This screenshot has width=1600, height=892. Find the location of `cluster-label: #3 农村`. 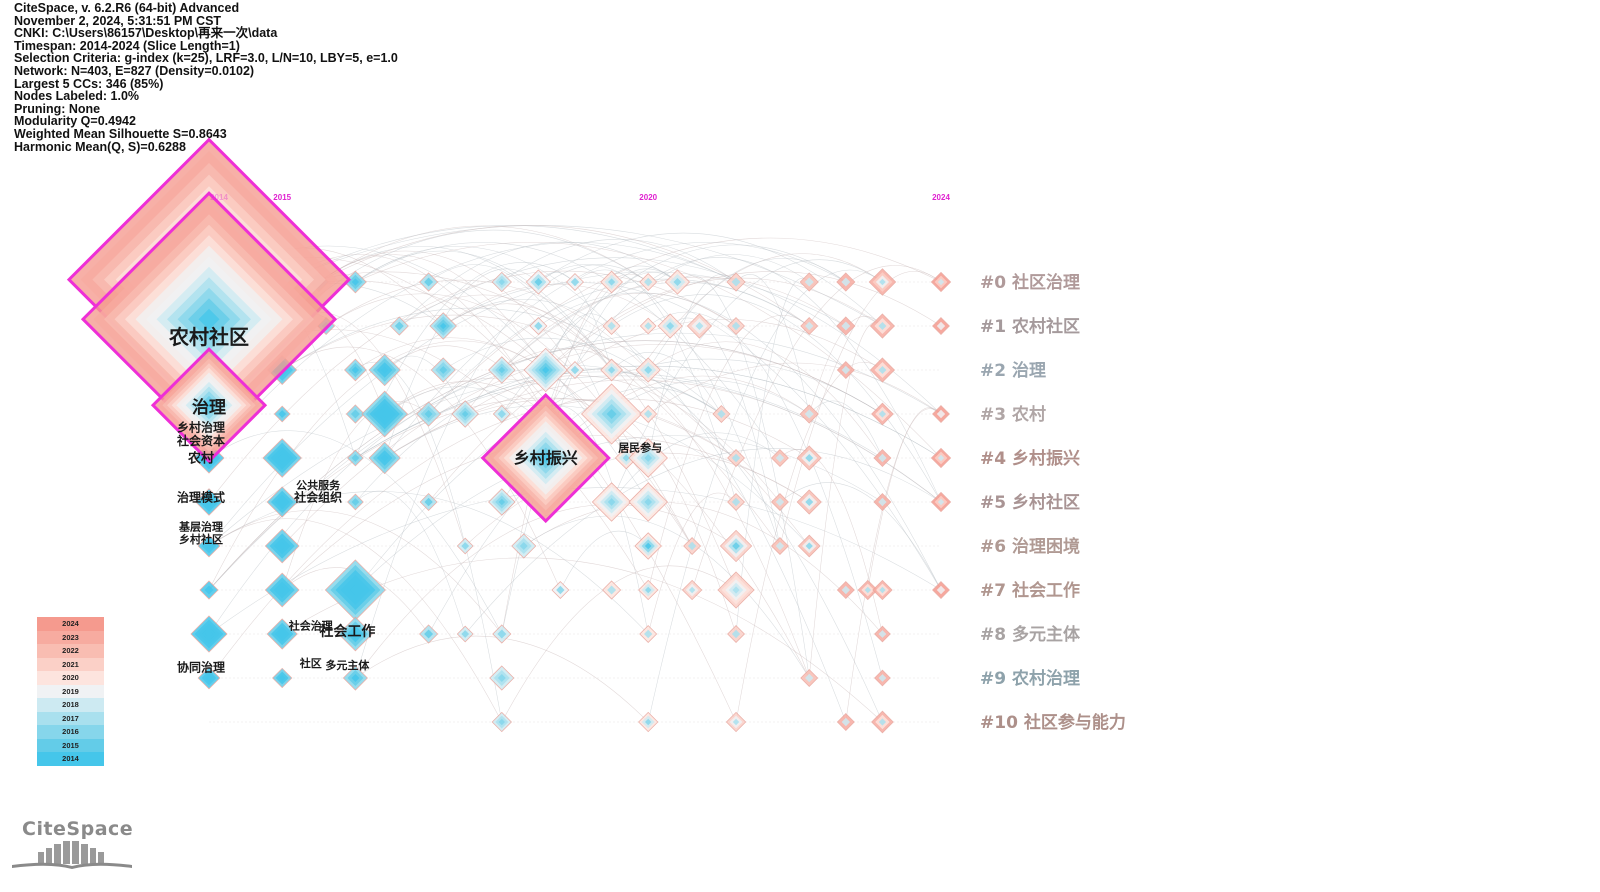

cluster-label: #3 农村 is located at coordinates (1013, 414).